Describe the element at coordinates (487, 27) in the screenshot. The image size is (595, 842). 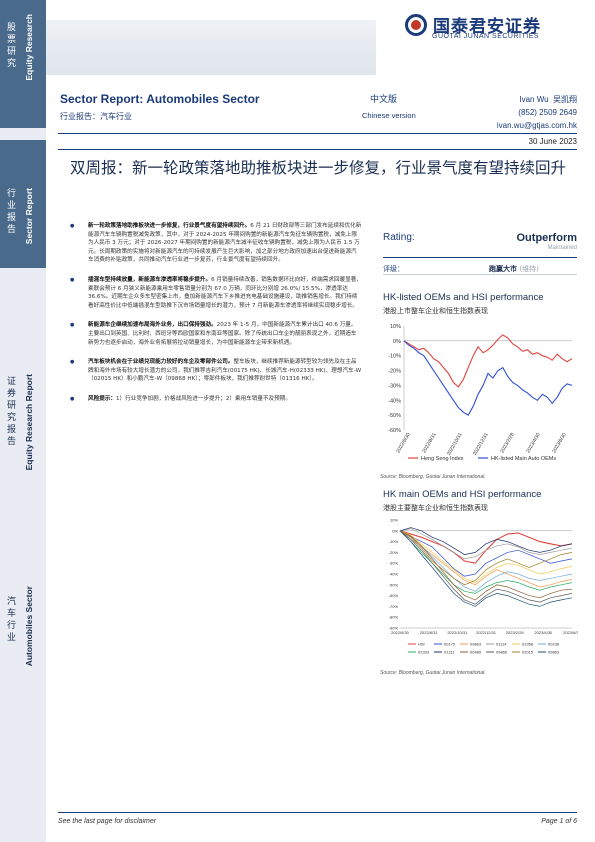
I see `logo-text-cn: 国泰君安证券` at that location.